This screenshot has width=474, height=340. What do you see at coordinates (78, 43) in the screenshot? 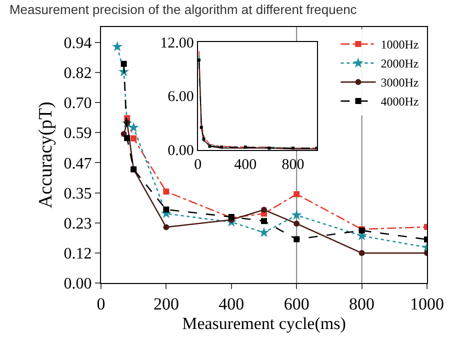
I see `y-tick-label: 0.94` at bounding box center [78, 43].